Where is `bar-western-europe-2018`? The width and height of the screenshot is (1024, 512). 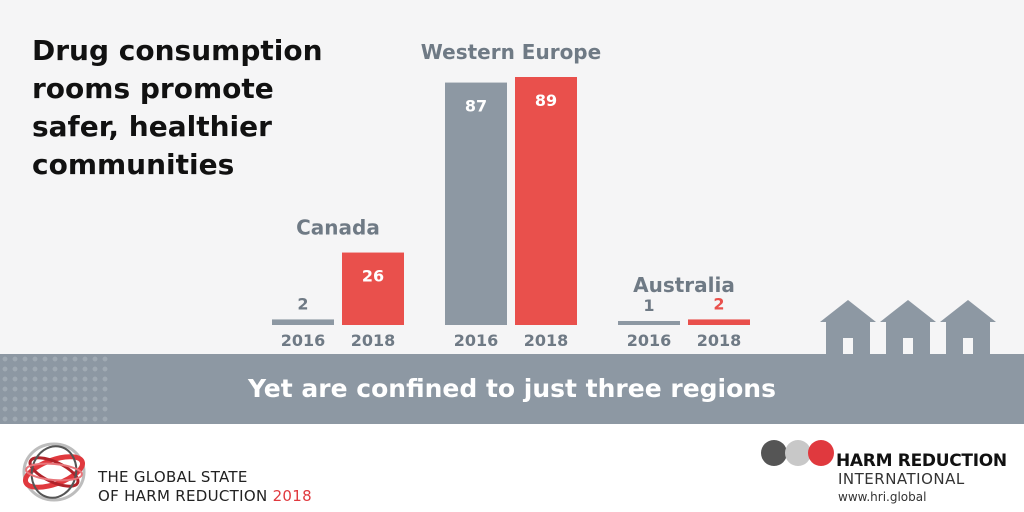
bar-western-europe-2018 is located at coordinates (546, 201).